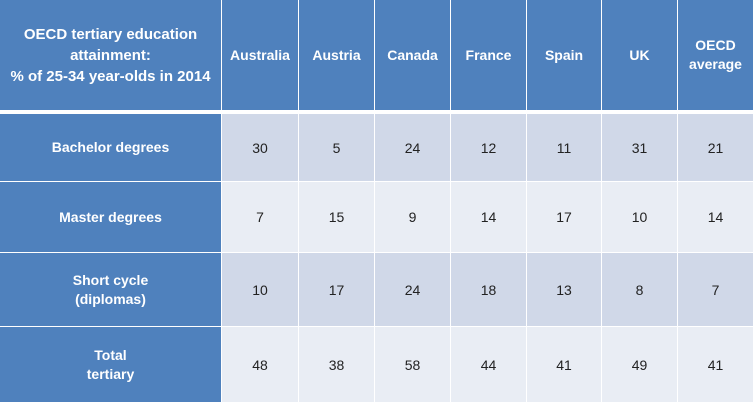 The image size is (754, 403). What do you see at coordinates (337, 217) in the screenshot?
I see `table-cell: 15` at bounding box center [337, 217].